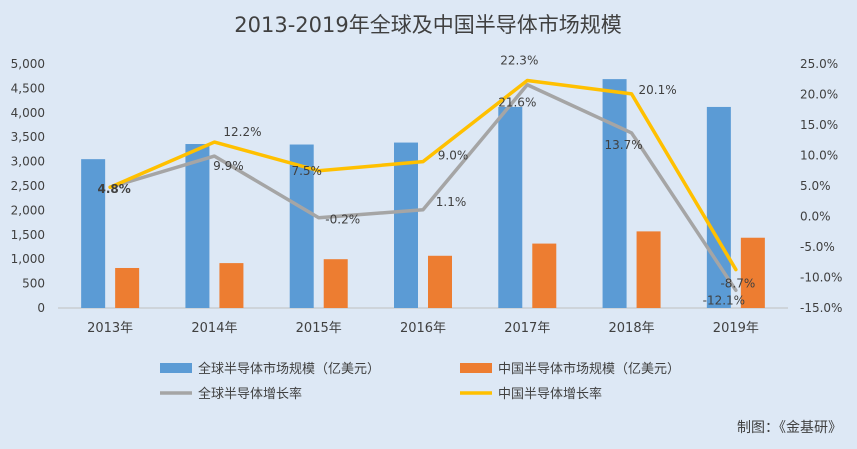 This screenshot has width=857, height=449. I want to click on left-axis-tick-label: 3,500, so click(28, 137).